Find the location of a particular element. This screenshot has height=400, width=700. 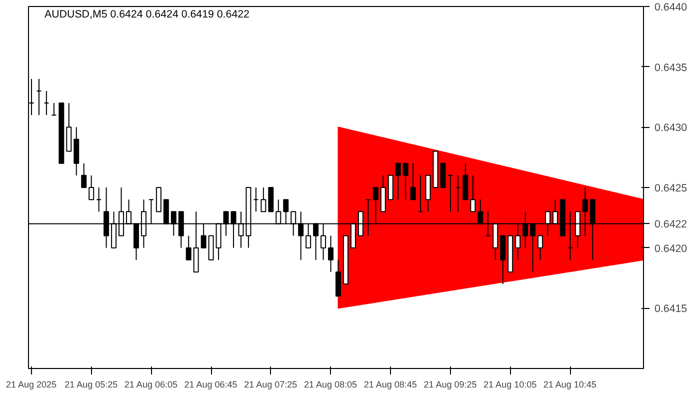

y-tick-label: 0.6440 is located at coordinates (671, 8).